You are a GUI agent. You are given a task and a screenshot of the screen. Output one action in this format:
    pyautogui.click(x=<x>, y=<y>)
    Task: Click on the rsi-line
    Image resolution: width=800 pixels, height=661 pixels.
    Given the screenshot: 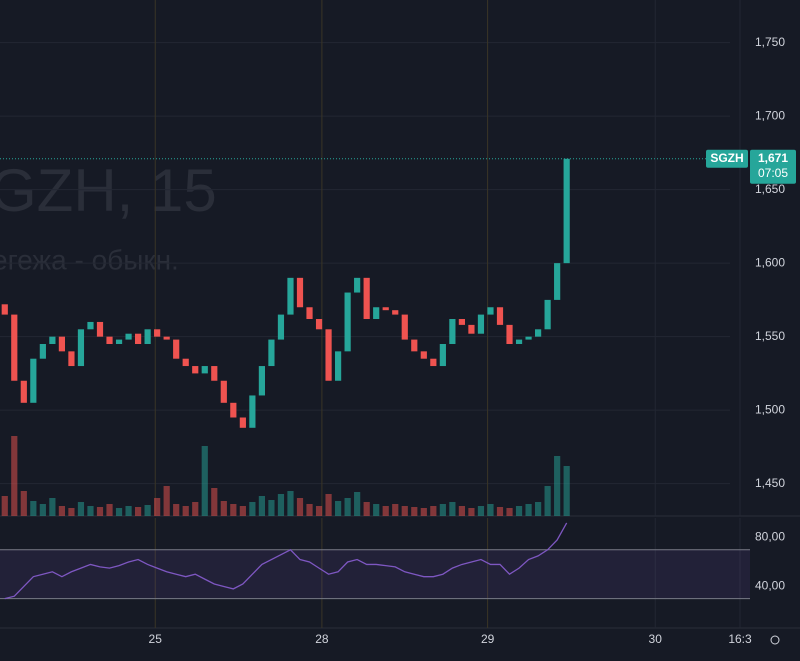 What is the action you would take?
    pyautogui.click(x=286, y=561)
    